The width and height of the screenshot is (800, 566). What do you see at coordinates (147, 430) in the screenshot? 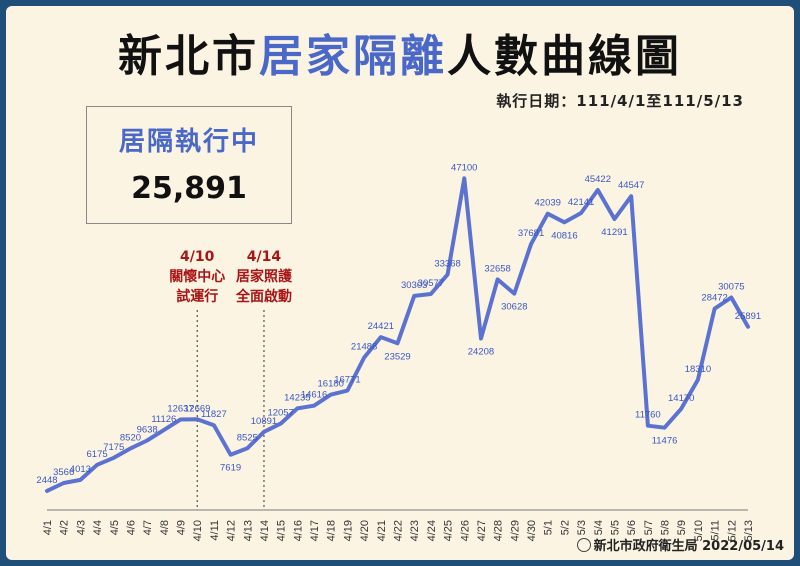
I see `data-label: 9638` at bounding box center [147, 430].